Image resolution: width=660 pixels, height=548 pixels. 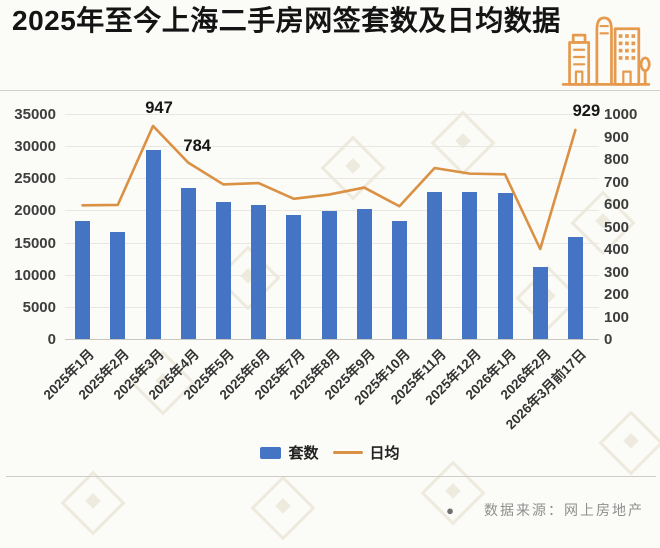 What do you see at coordinates (39, 307) in the screenshot?
I see `y-axis-left-tick: 5000` at bounding box center [39, 307].